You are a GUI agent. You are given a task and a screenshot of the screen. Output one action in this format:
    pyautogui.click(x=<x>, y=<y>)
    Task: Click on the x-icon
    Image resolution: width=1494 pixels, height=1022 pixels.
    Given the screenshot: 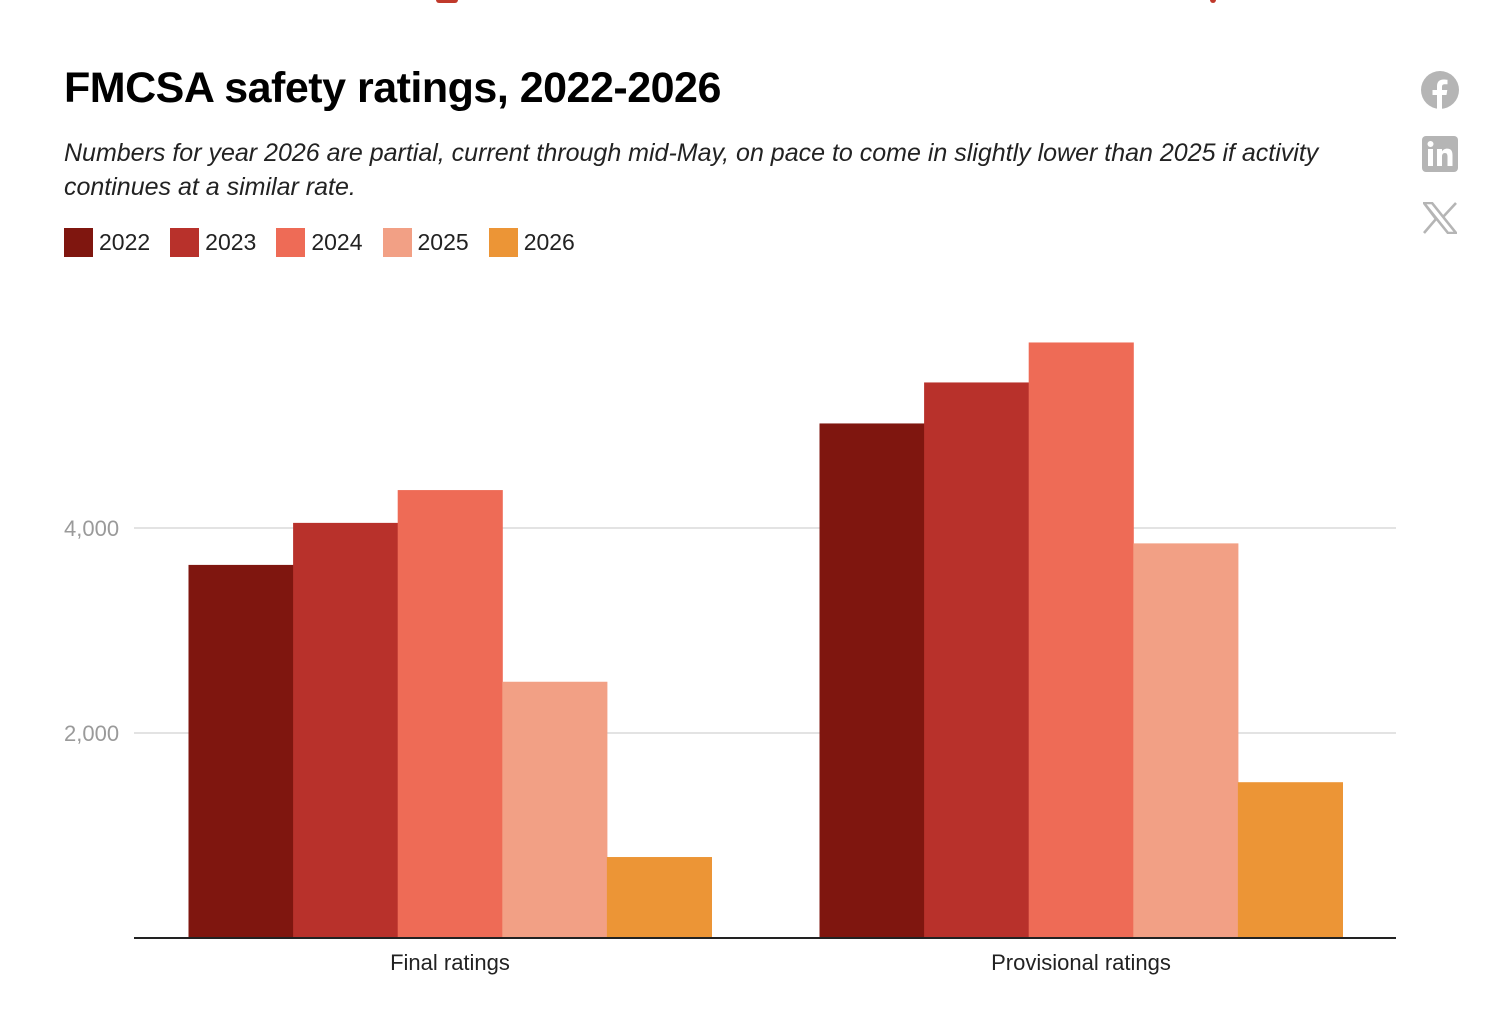 What is the action you would take?
    pyautogui.click(x=1440, y=218)
    